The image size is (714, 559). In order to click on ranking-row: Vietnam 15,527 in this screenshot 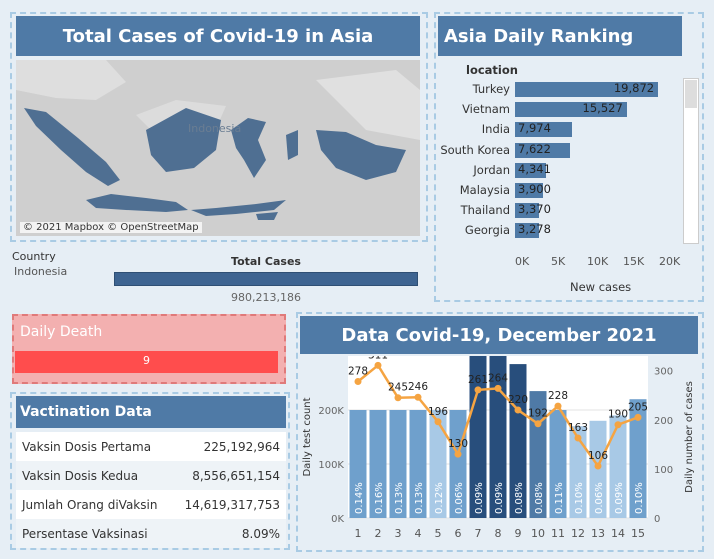, I will do `click(558, 109)`.